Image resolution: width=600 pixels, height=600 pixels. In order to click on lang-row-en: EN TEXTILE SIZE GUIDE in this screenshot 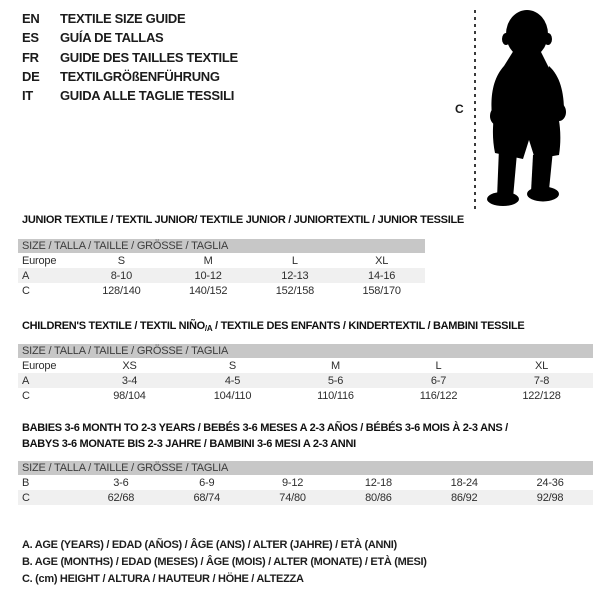, I will do `click(130, 18)`.